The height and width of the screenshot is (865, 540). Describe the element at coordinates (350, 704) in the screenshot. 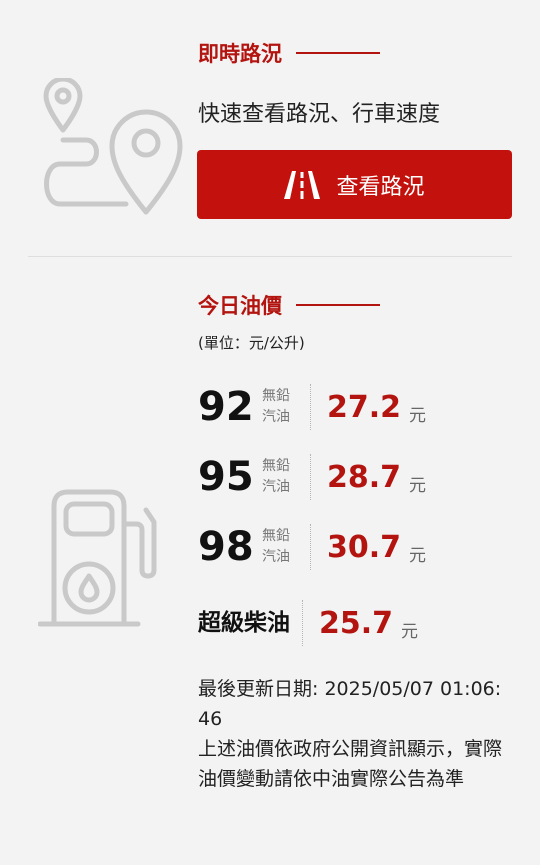

I see `last-updated-text: 最後更新日期: 2025/05/07 01:06:46` at that location.